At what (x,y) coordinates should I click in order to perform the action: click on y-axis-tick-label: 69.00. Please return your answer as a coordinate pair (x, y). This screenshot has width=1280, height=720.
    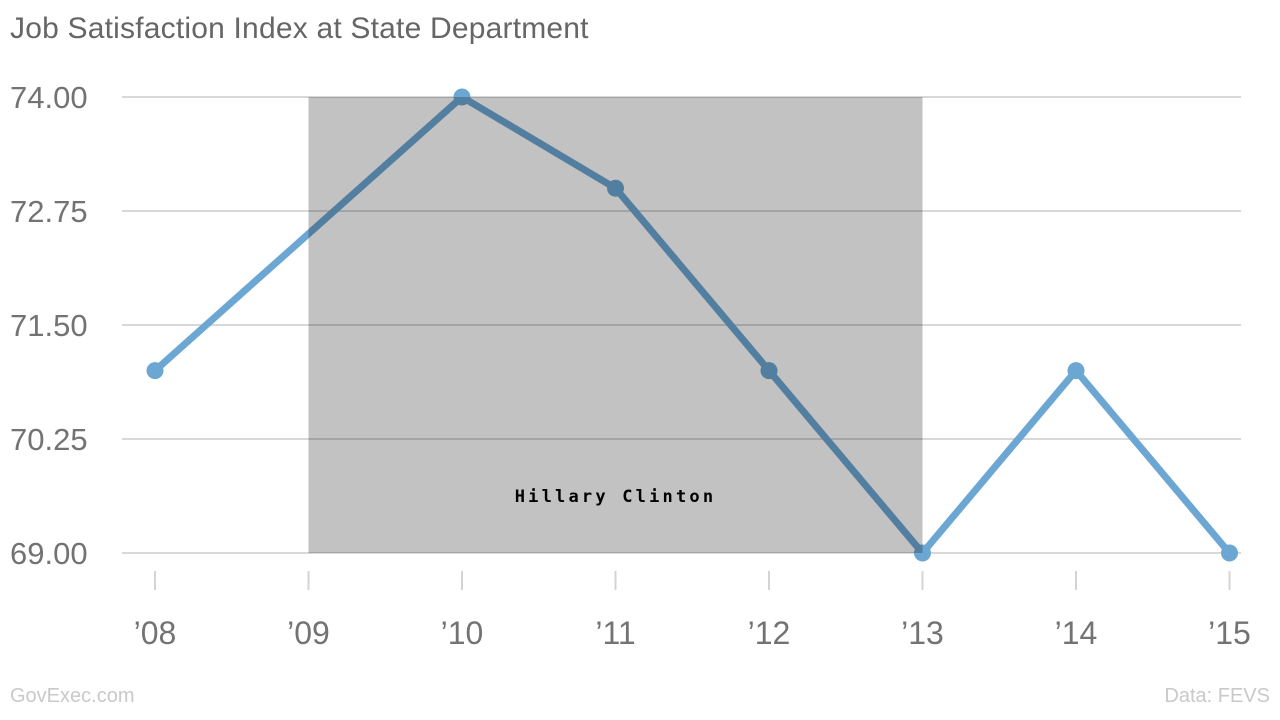
    Looking at the image, I should click on (49, 553).